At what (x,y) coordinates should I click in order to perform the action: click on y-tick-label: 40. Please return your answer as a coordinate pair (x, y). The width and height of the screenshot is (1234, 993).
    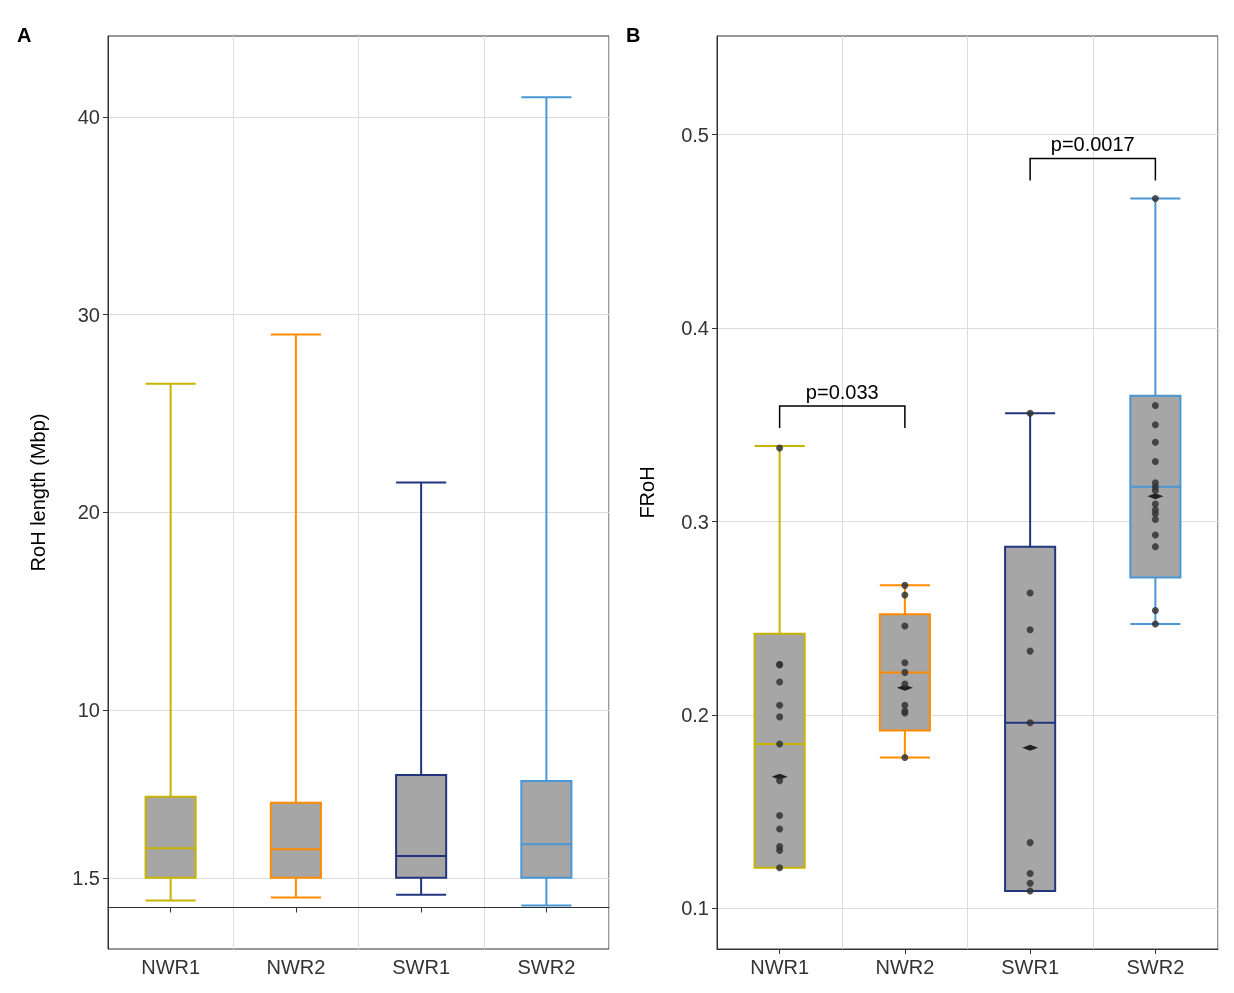
    Looking at the image, I should click on (88, 117).